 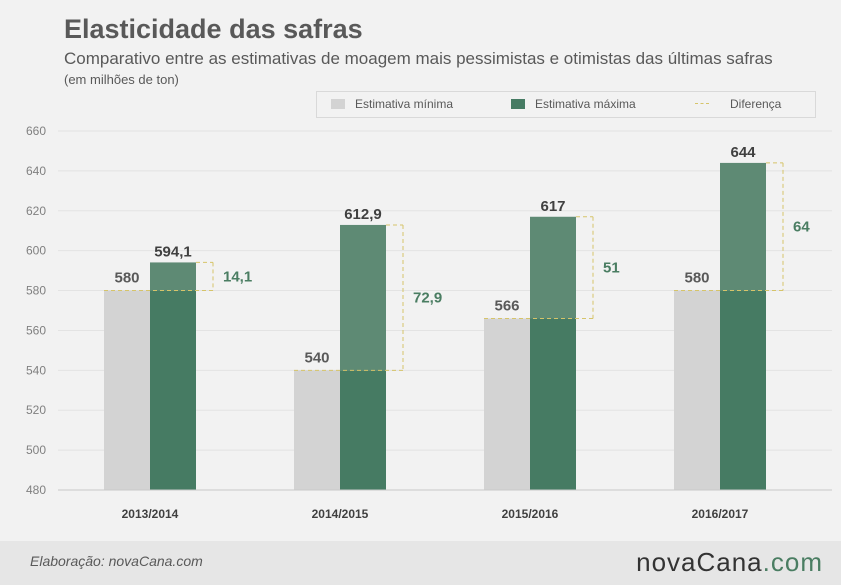 I want to click on data-label-max: 612,9, so click(x=363, y=214).